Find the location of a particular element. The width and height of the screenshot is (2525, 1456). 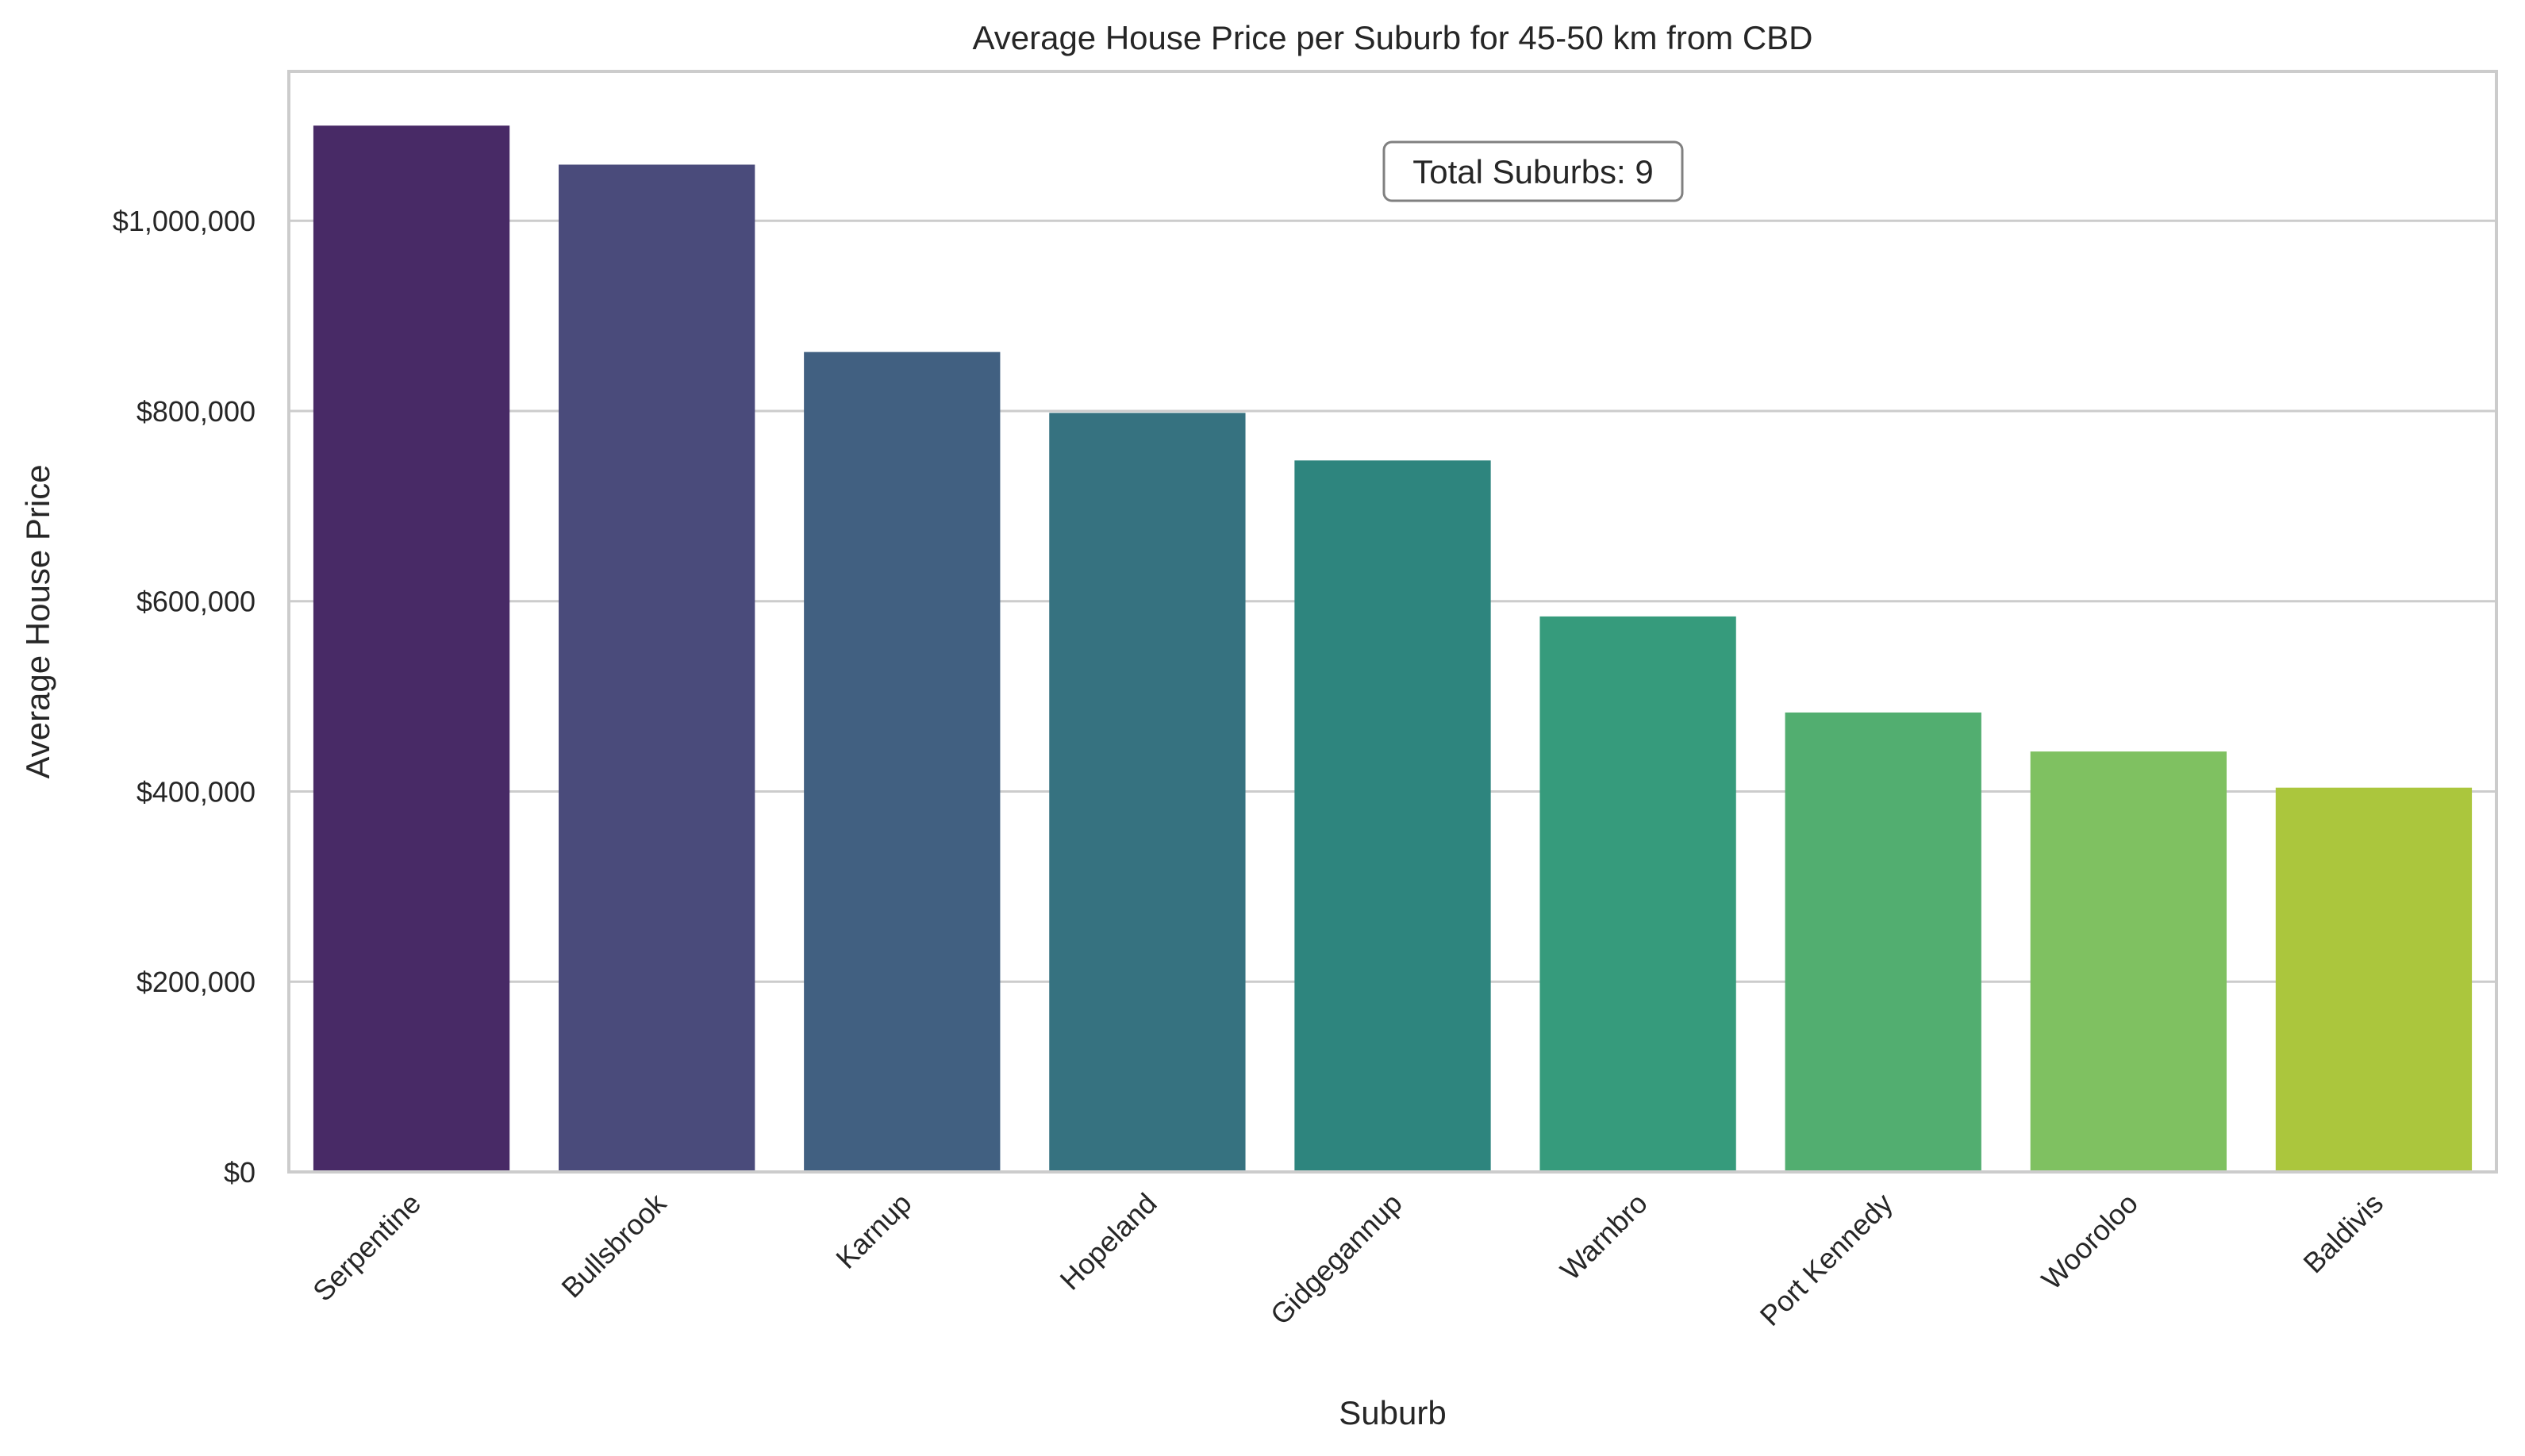

total-suburbs-annotation: Total Suburbs: 9 is located at coordinates (1533, 171).